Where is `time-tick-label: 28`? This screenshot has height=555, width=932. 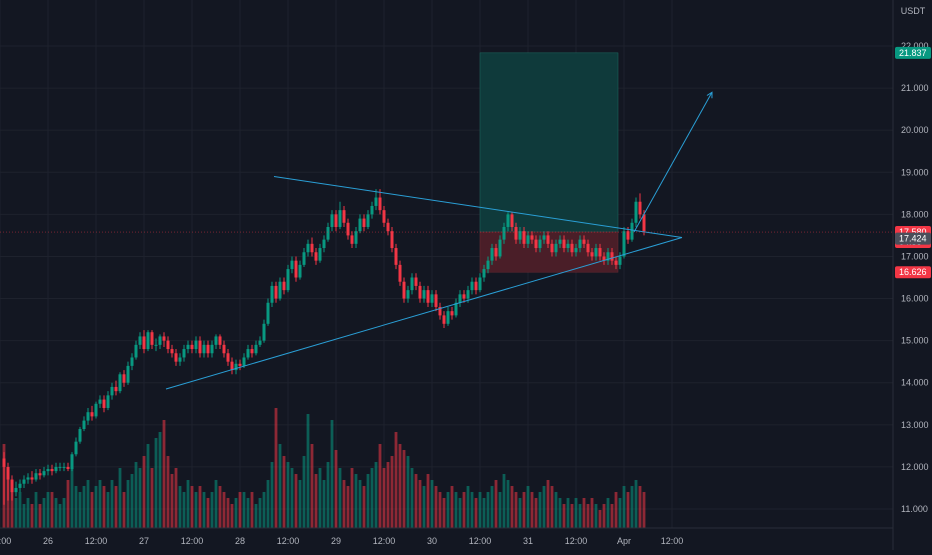 time-tick-label: 28 is located at coordinates (240, 541).